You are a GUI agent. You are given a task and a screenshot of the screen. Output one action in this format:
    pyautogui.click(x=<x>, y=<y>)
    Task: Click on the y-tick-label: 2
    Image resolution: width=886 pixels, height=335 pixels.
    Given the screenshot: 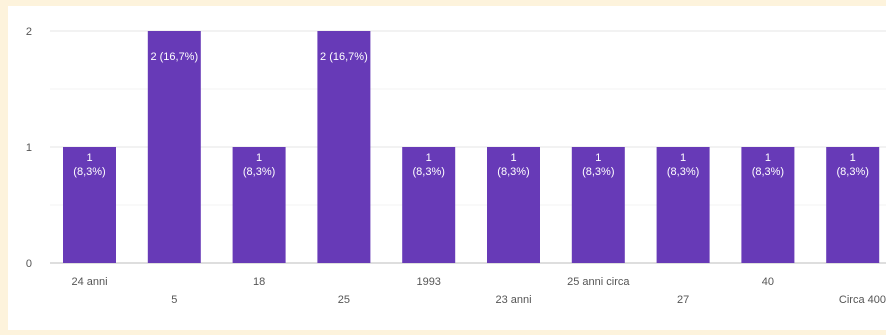 What is the action you would take?
    pyautogui.click(x=29, y=32)
    